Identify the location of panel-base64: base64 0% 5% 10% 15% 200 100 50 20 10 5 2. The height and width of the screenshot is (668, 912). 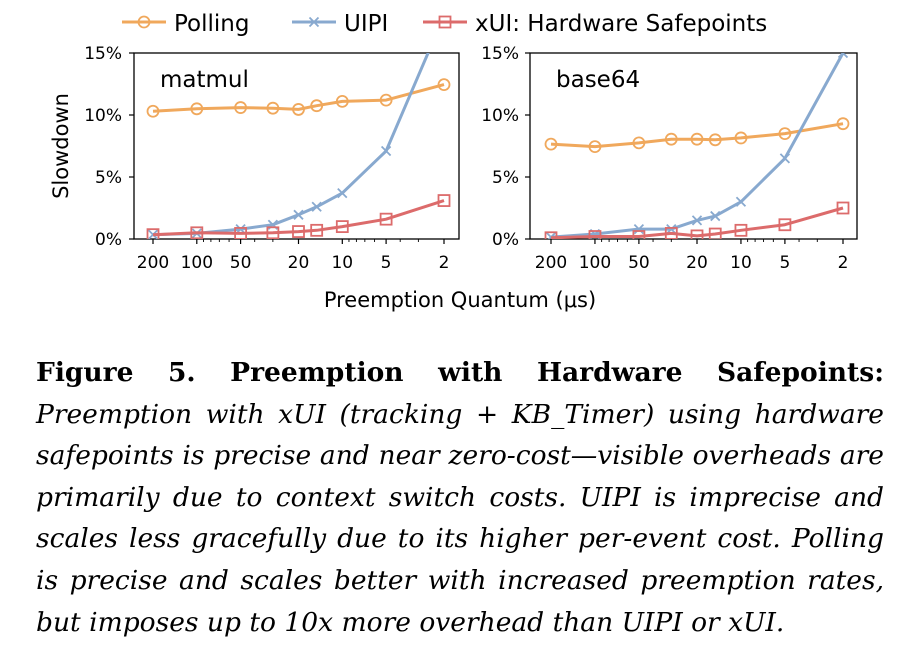
(669, 158).